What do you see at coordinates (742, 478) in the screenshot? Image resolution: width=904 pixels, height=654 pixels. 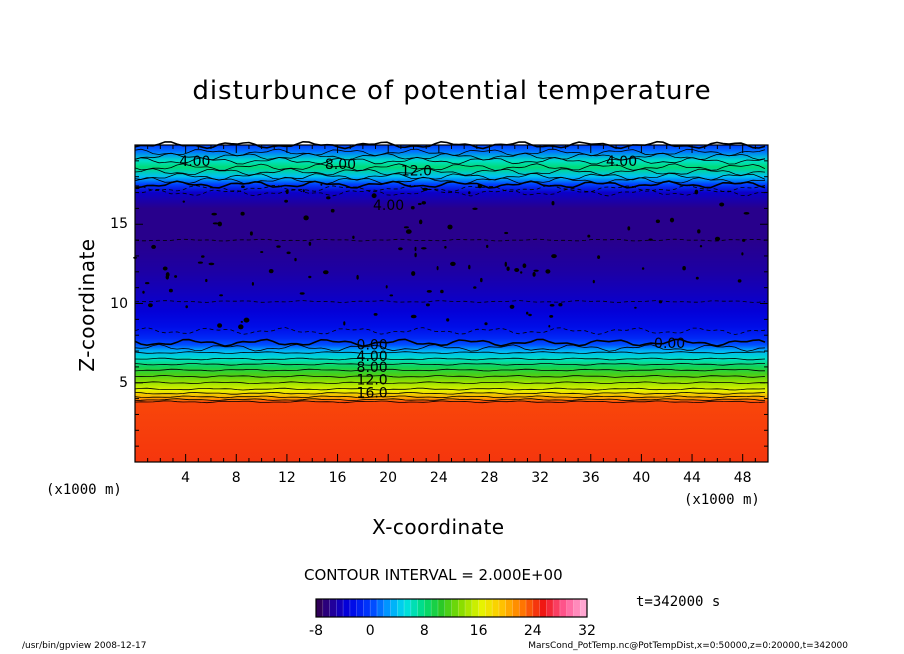 I see `x-tick-label: 48` at bounding box center [742, 478].